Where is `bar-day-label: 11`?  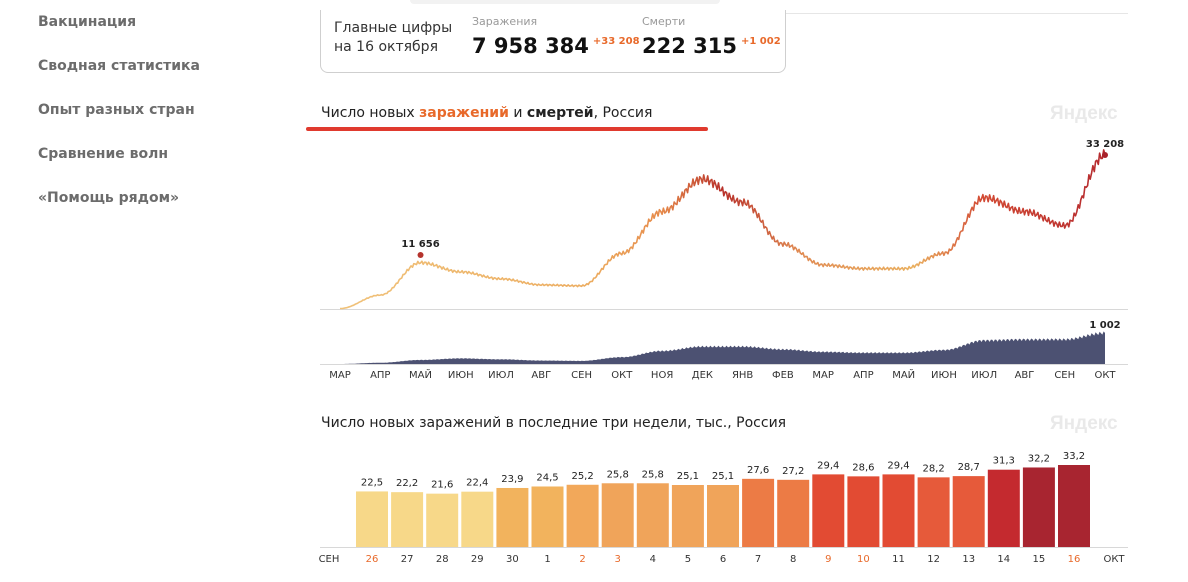
bar-day-label: 11 is located at coordinates (898, 559).